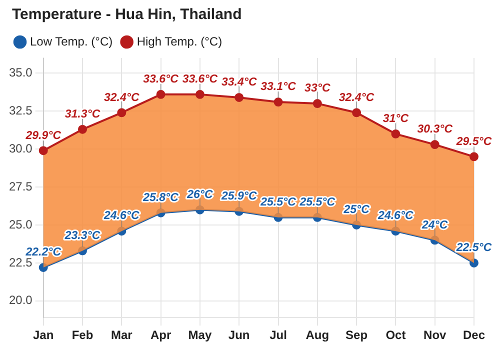 This screenshot has height=350, width=500. What do you see at coordinates (121, 335) in the screenshot?
I see `x-tick-label: Mar` at bounding box center [121, 335].